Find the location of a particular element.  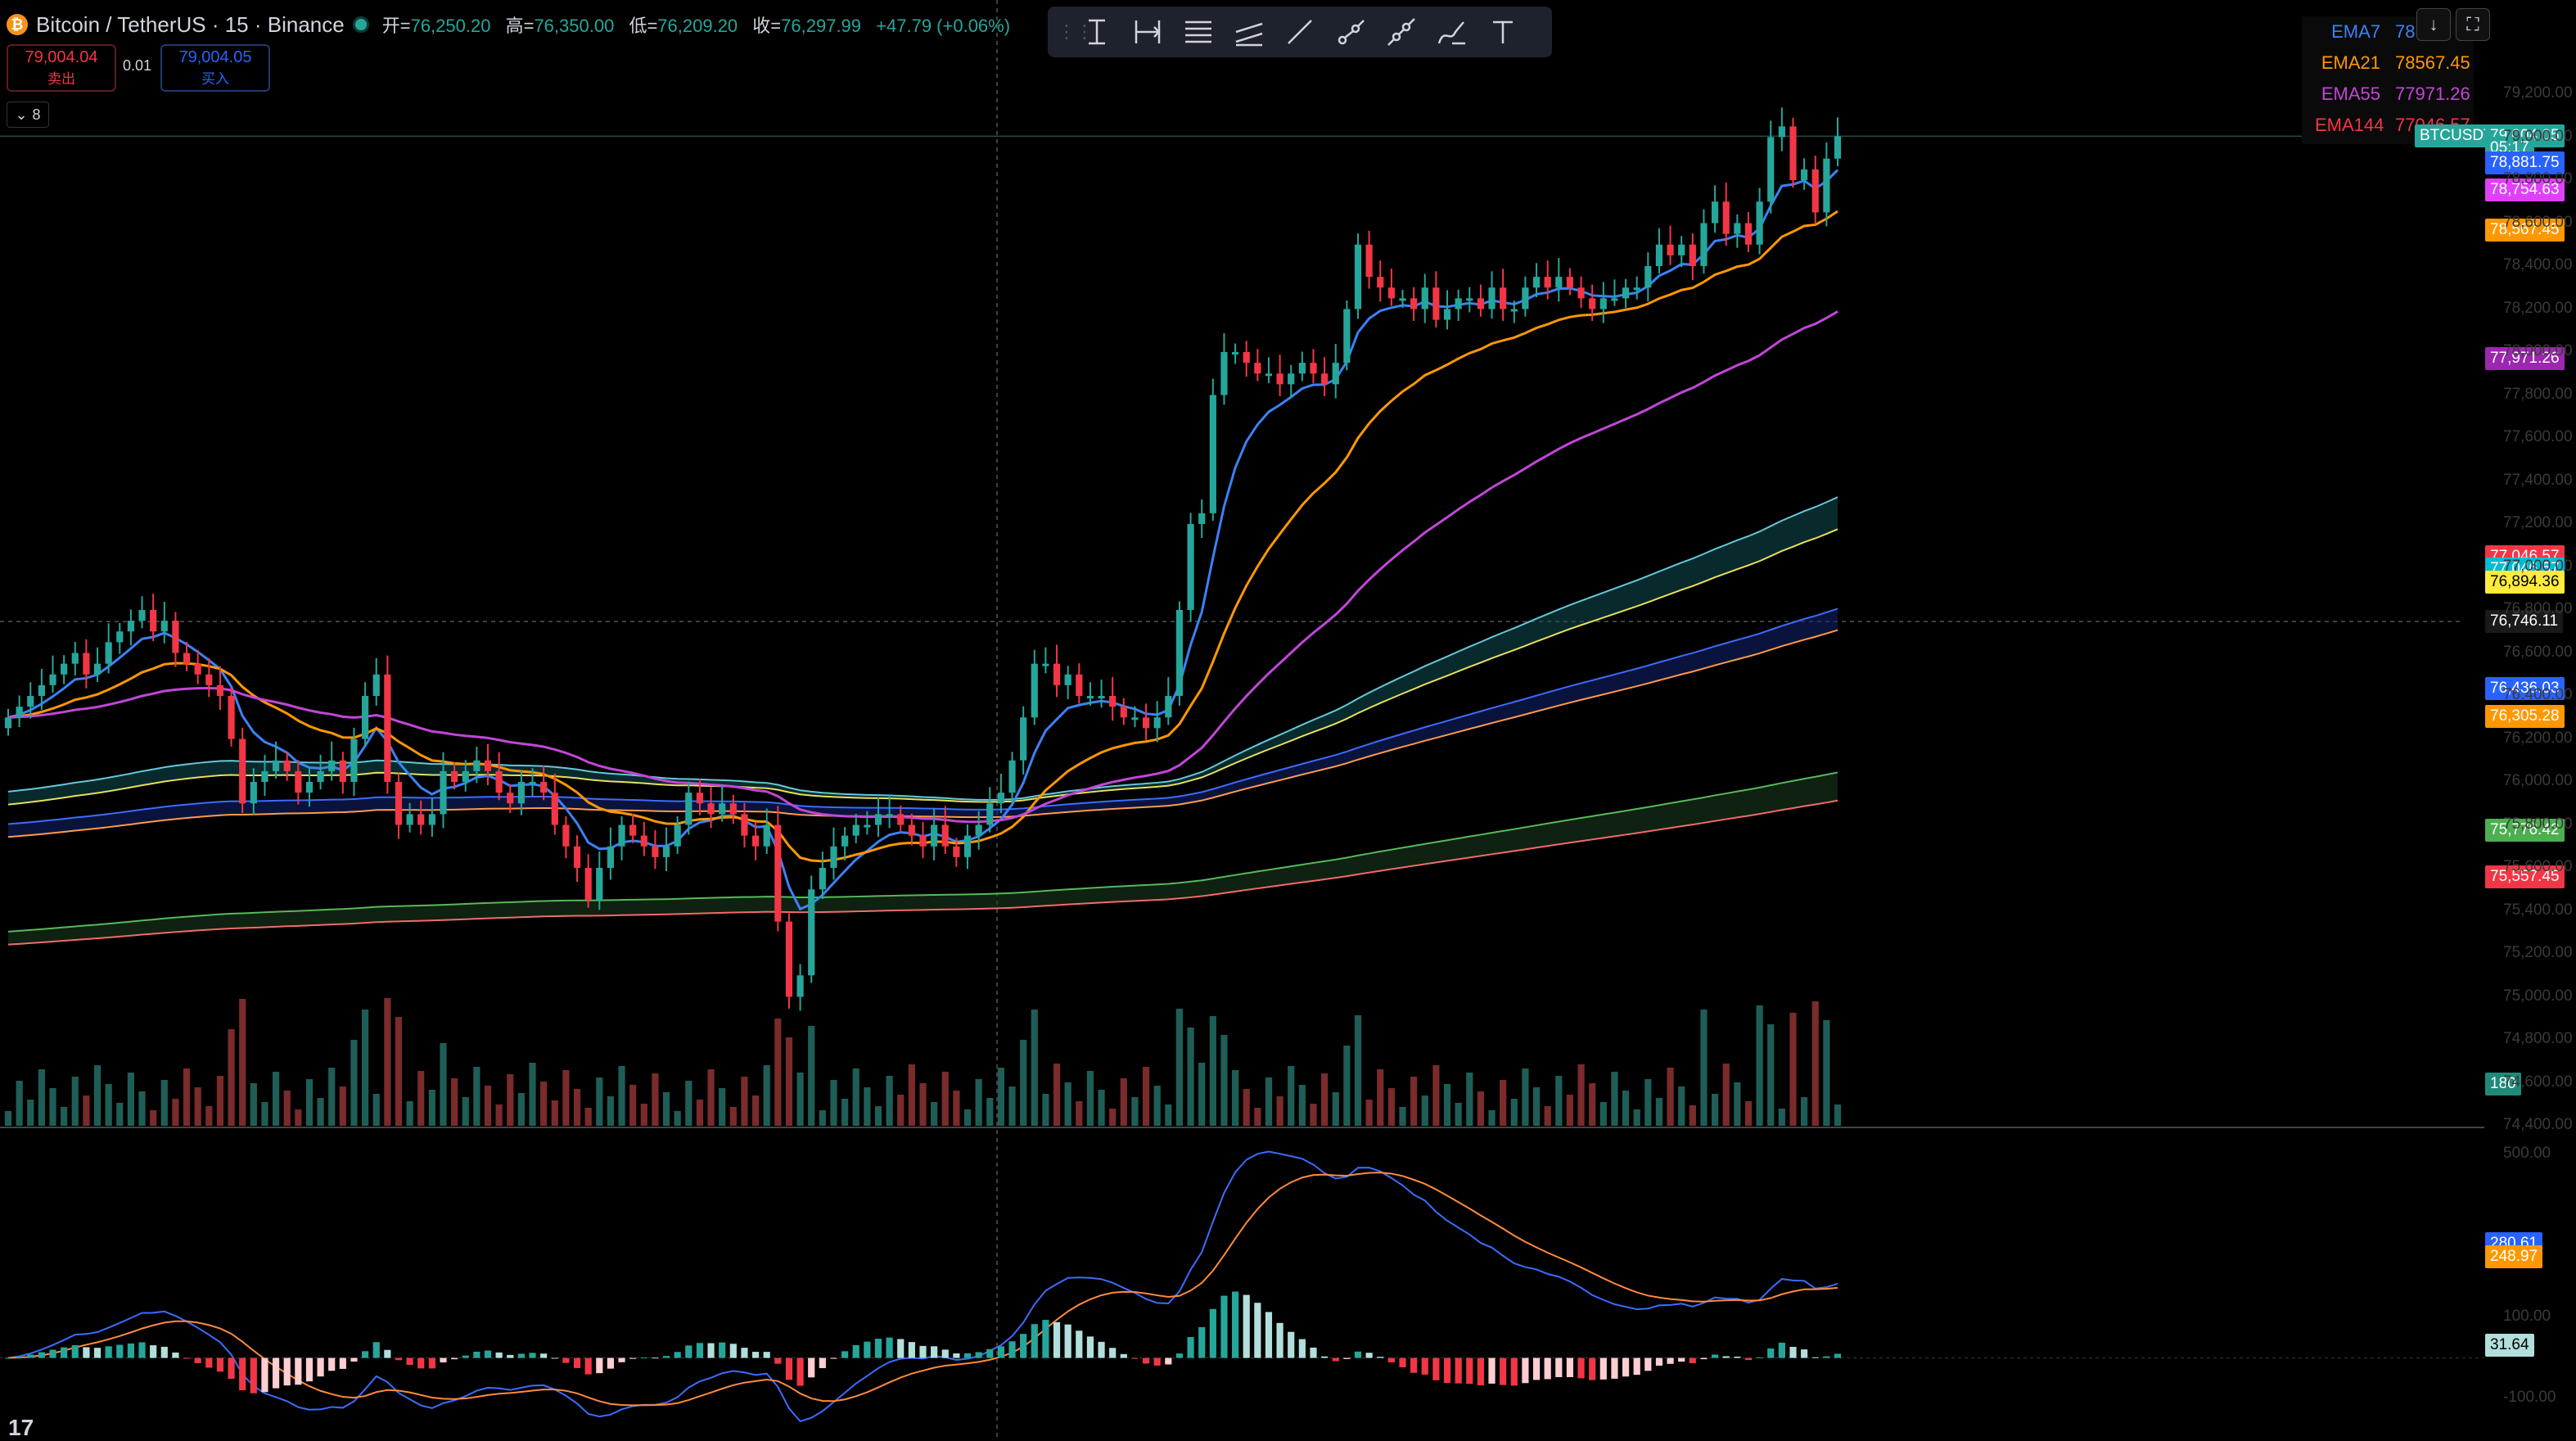

trend-line-icon is located at coordinates (1300, 32).